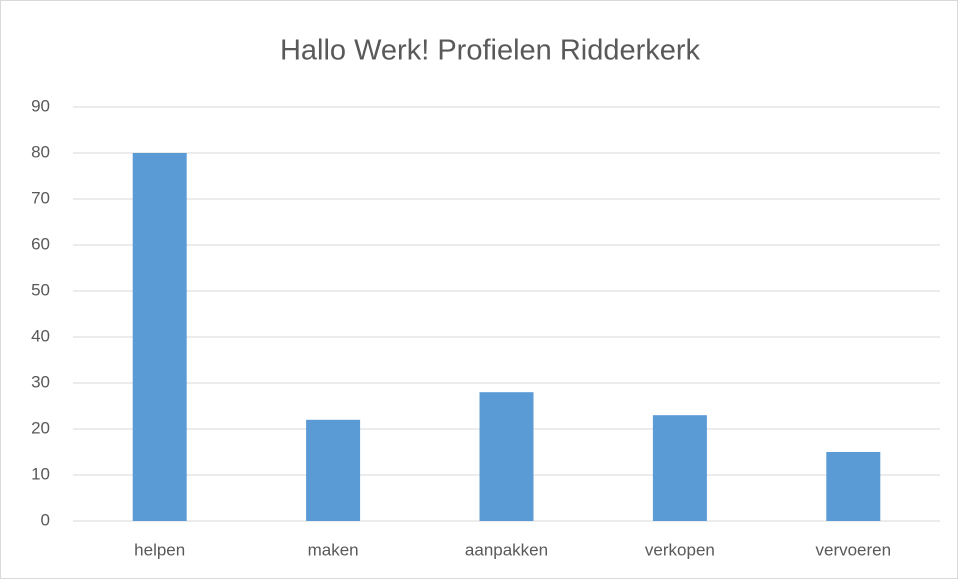  What do you see at coordinates (490, 51) in the screenshot?
I see `chart-title: Hallo Werk! Profielen Ridderkerk` at bounding box center [490, 51].